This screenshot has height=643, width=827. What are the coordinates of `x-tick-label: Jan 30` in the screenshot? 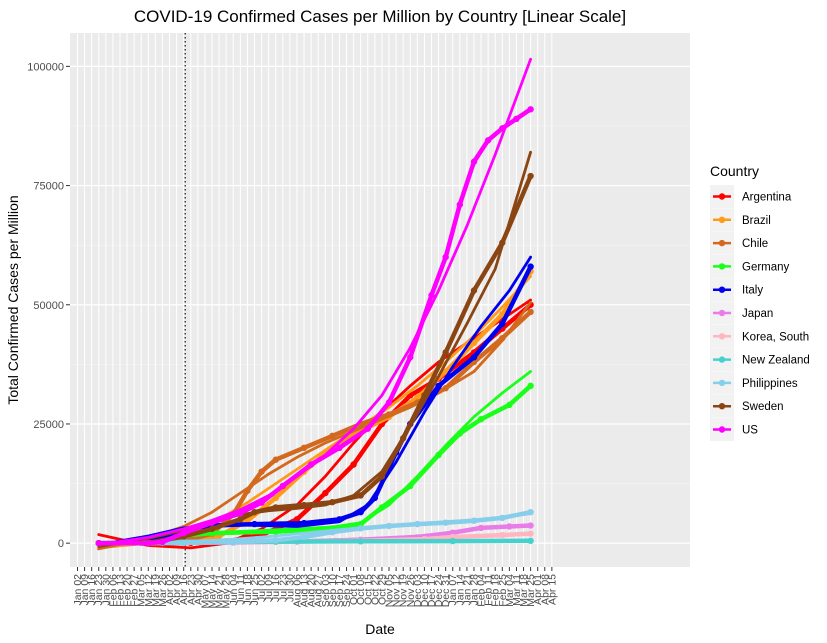 It's located at (106, 590).